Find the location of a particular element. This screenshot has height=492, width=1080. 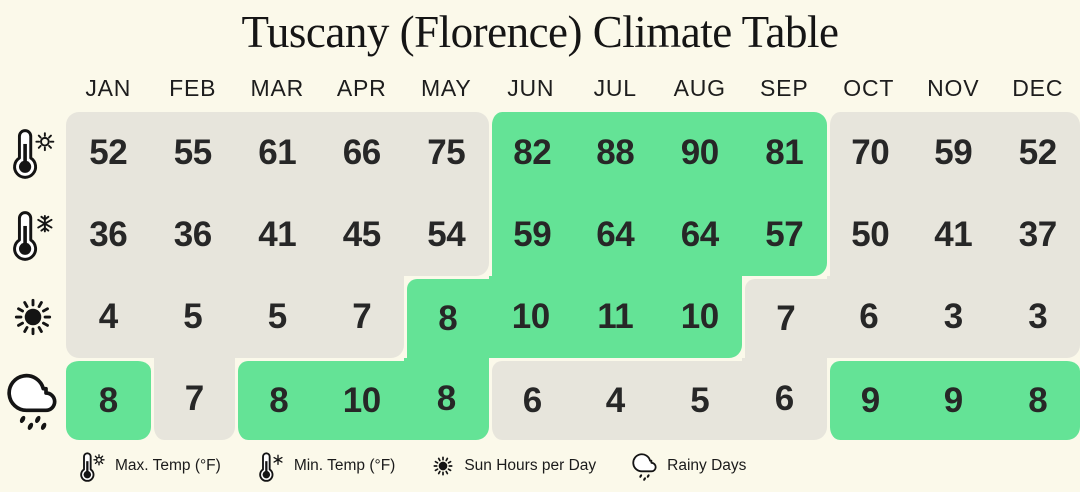

cell-min-temp-aug: 64 is located at coordinates (699, 235).